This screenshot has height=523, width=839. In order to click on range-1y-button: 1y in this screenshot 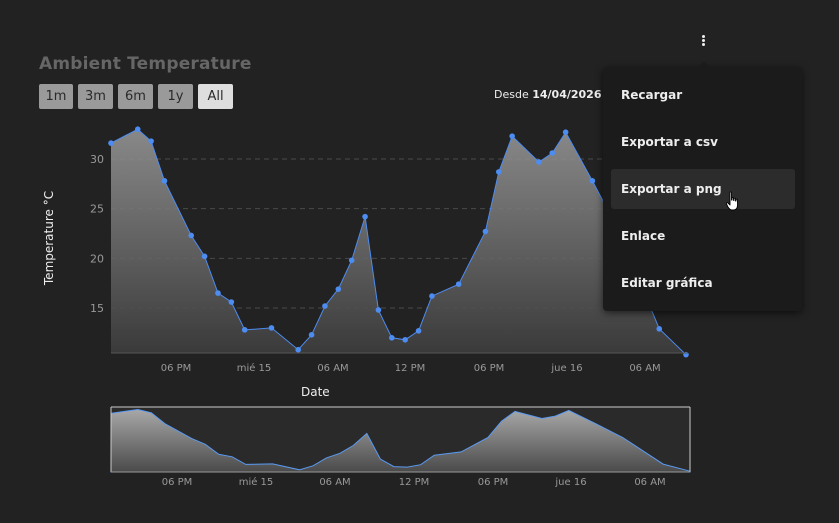, I will do `click(175, 96)`.